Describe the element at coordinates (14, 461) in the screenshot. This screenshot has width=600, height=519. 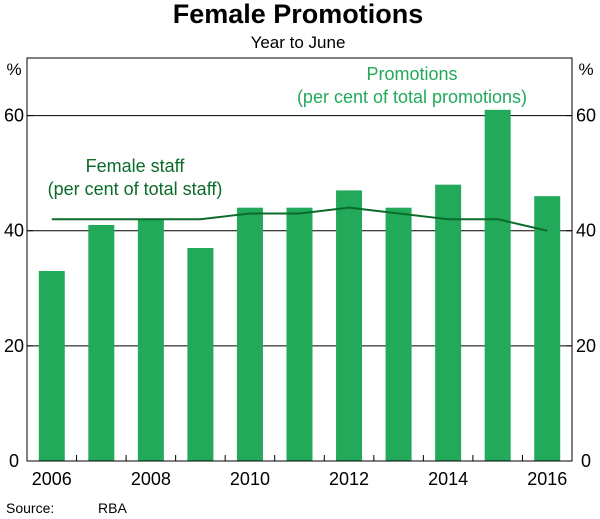
I see `y-tick-label-left-0: 0` at that location.